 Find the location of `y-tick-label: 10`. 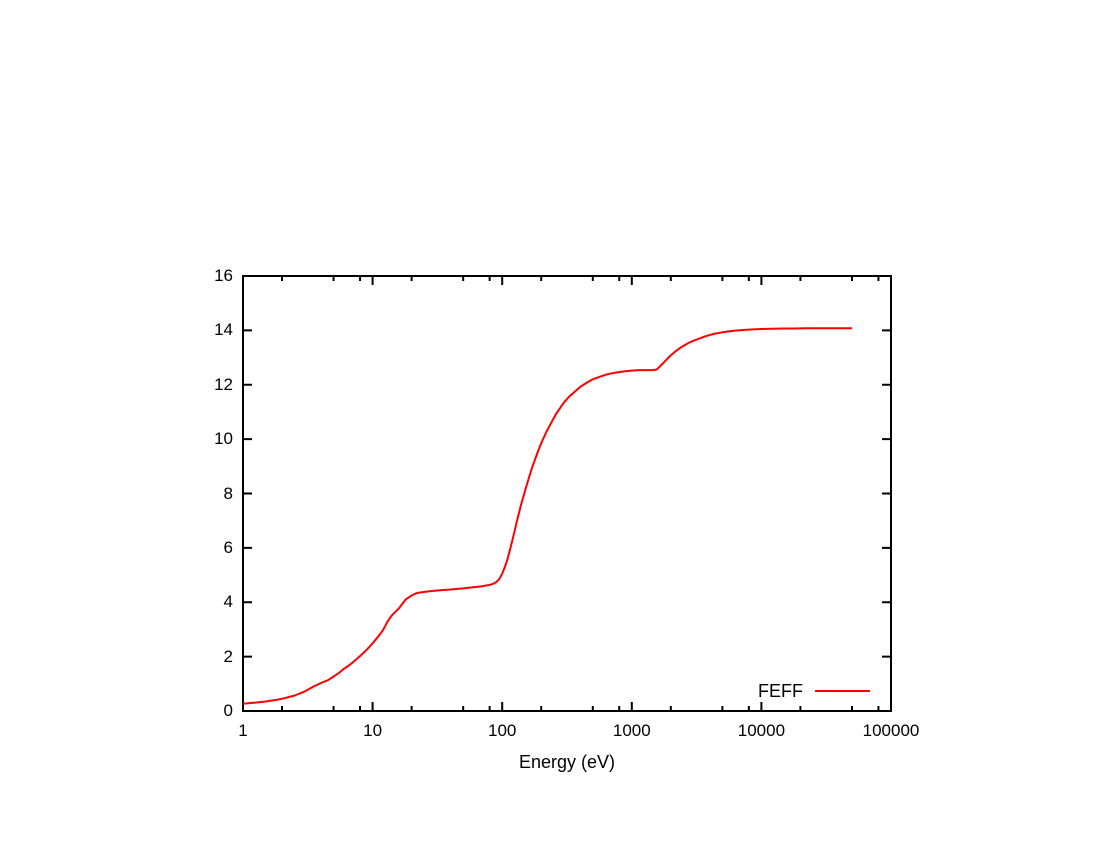

y-tick-label: 10 is located at coordinates (223, 439).